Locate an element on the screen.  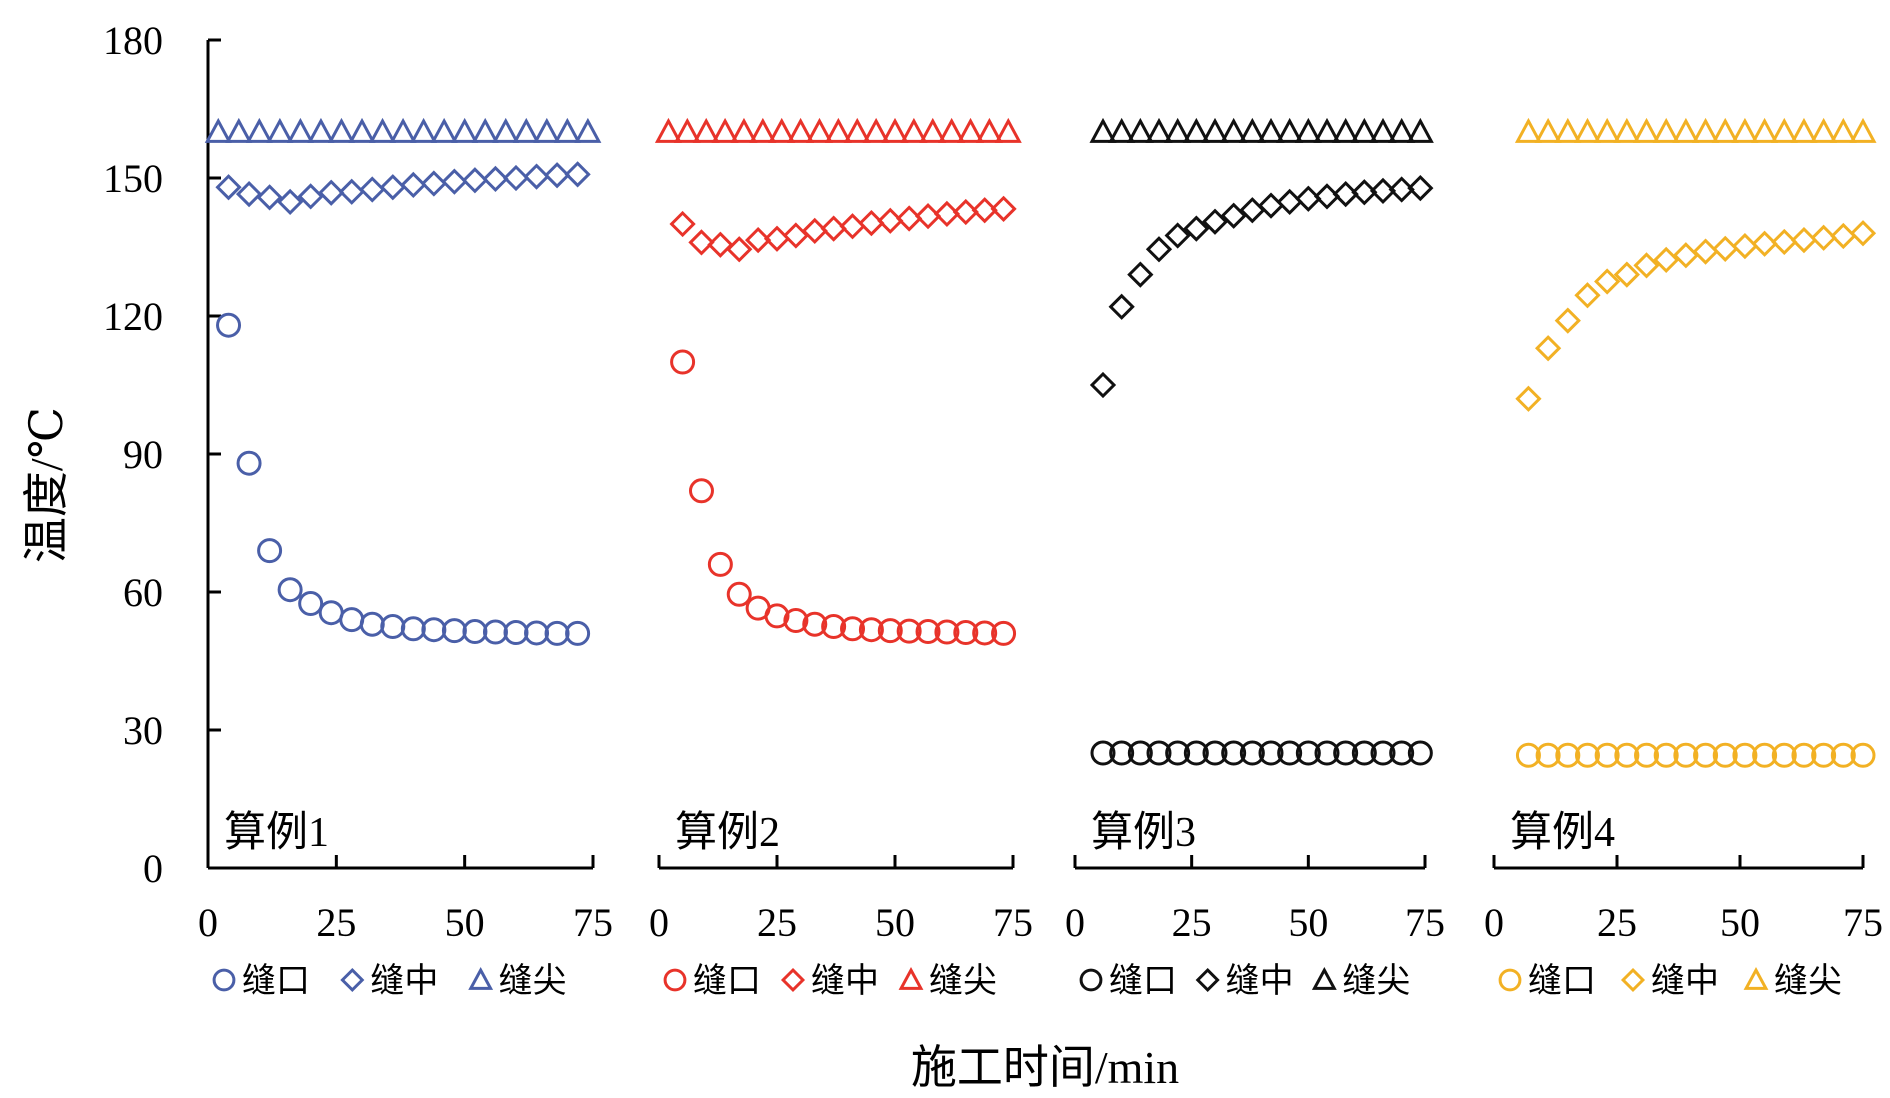
y-tick-label: 150 is located at coordinates (133, 178).